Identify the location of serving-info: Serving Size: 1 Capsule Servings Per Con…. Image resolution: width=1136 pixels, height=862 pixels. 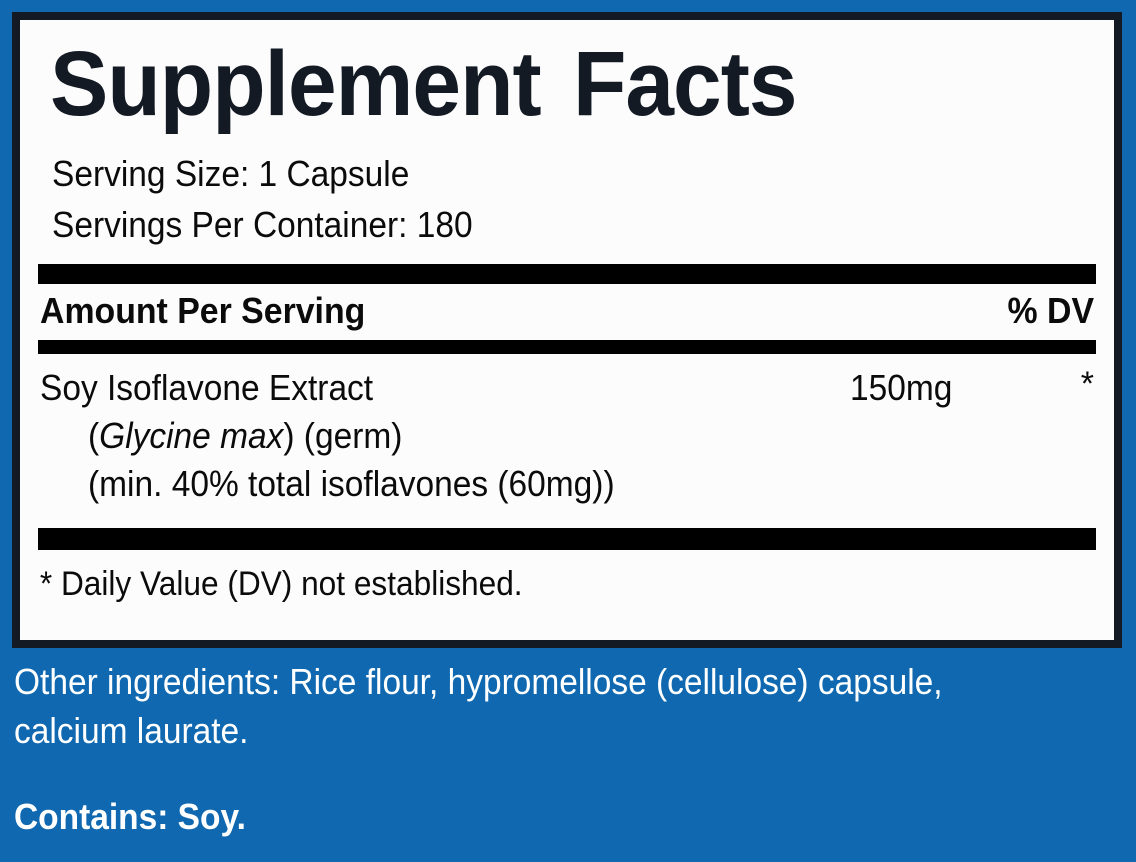
(574, 199).